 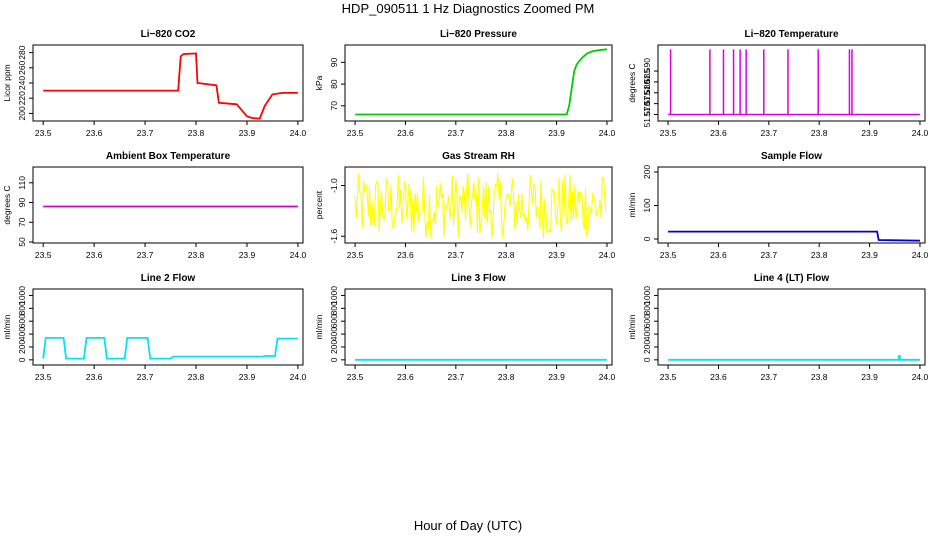 What do you see at coordinates (7, 82) in the screenshot?
I see `y-axis-label: Licor ppm` at bounding box center [7, 82].